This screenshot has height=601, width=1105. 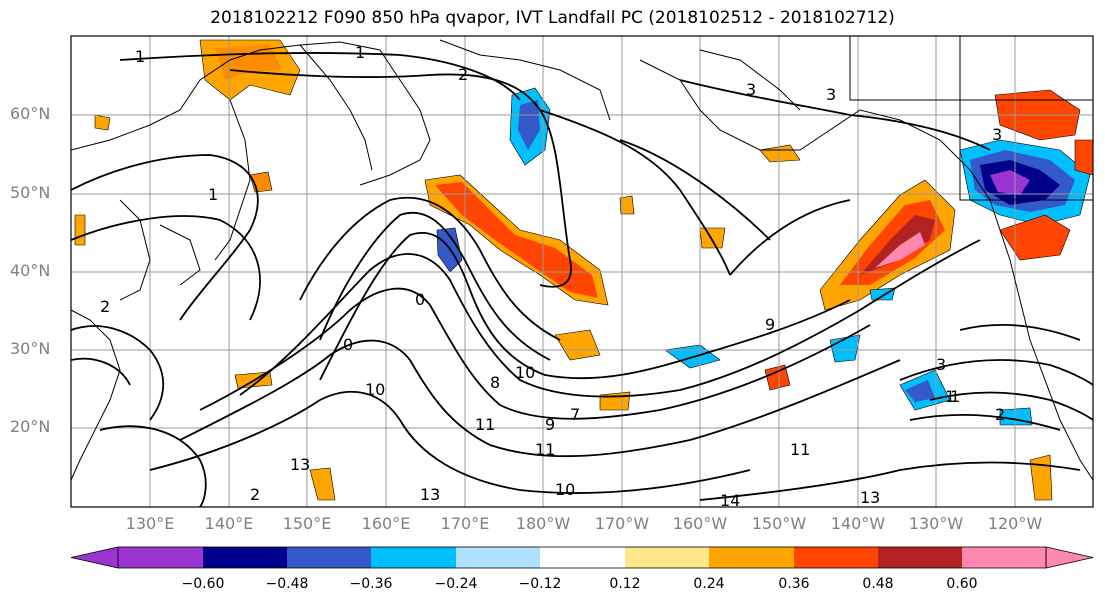 What do you see at coordinates (203, 584) in the screenshot?
I see `colorbar-tick-label: −0.60` at bounding box center [203, 584].